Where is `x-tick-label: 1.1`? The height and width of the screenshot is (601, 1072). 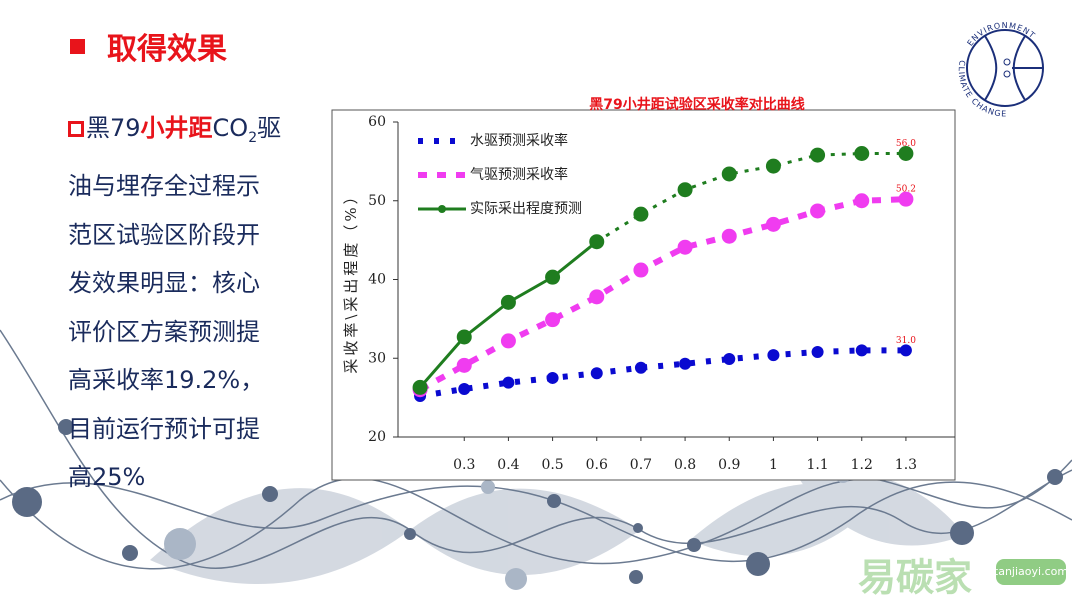 x-tick-label: 1.1 is located at coordinates (817, 465).